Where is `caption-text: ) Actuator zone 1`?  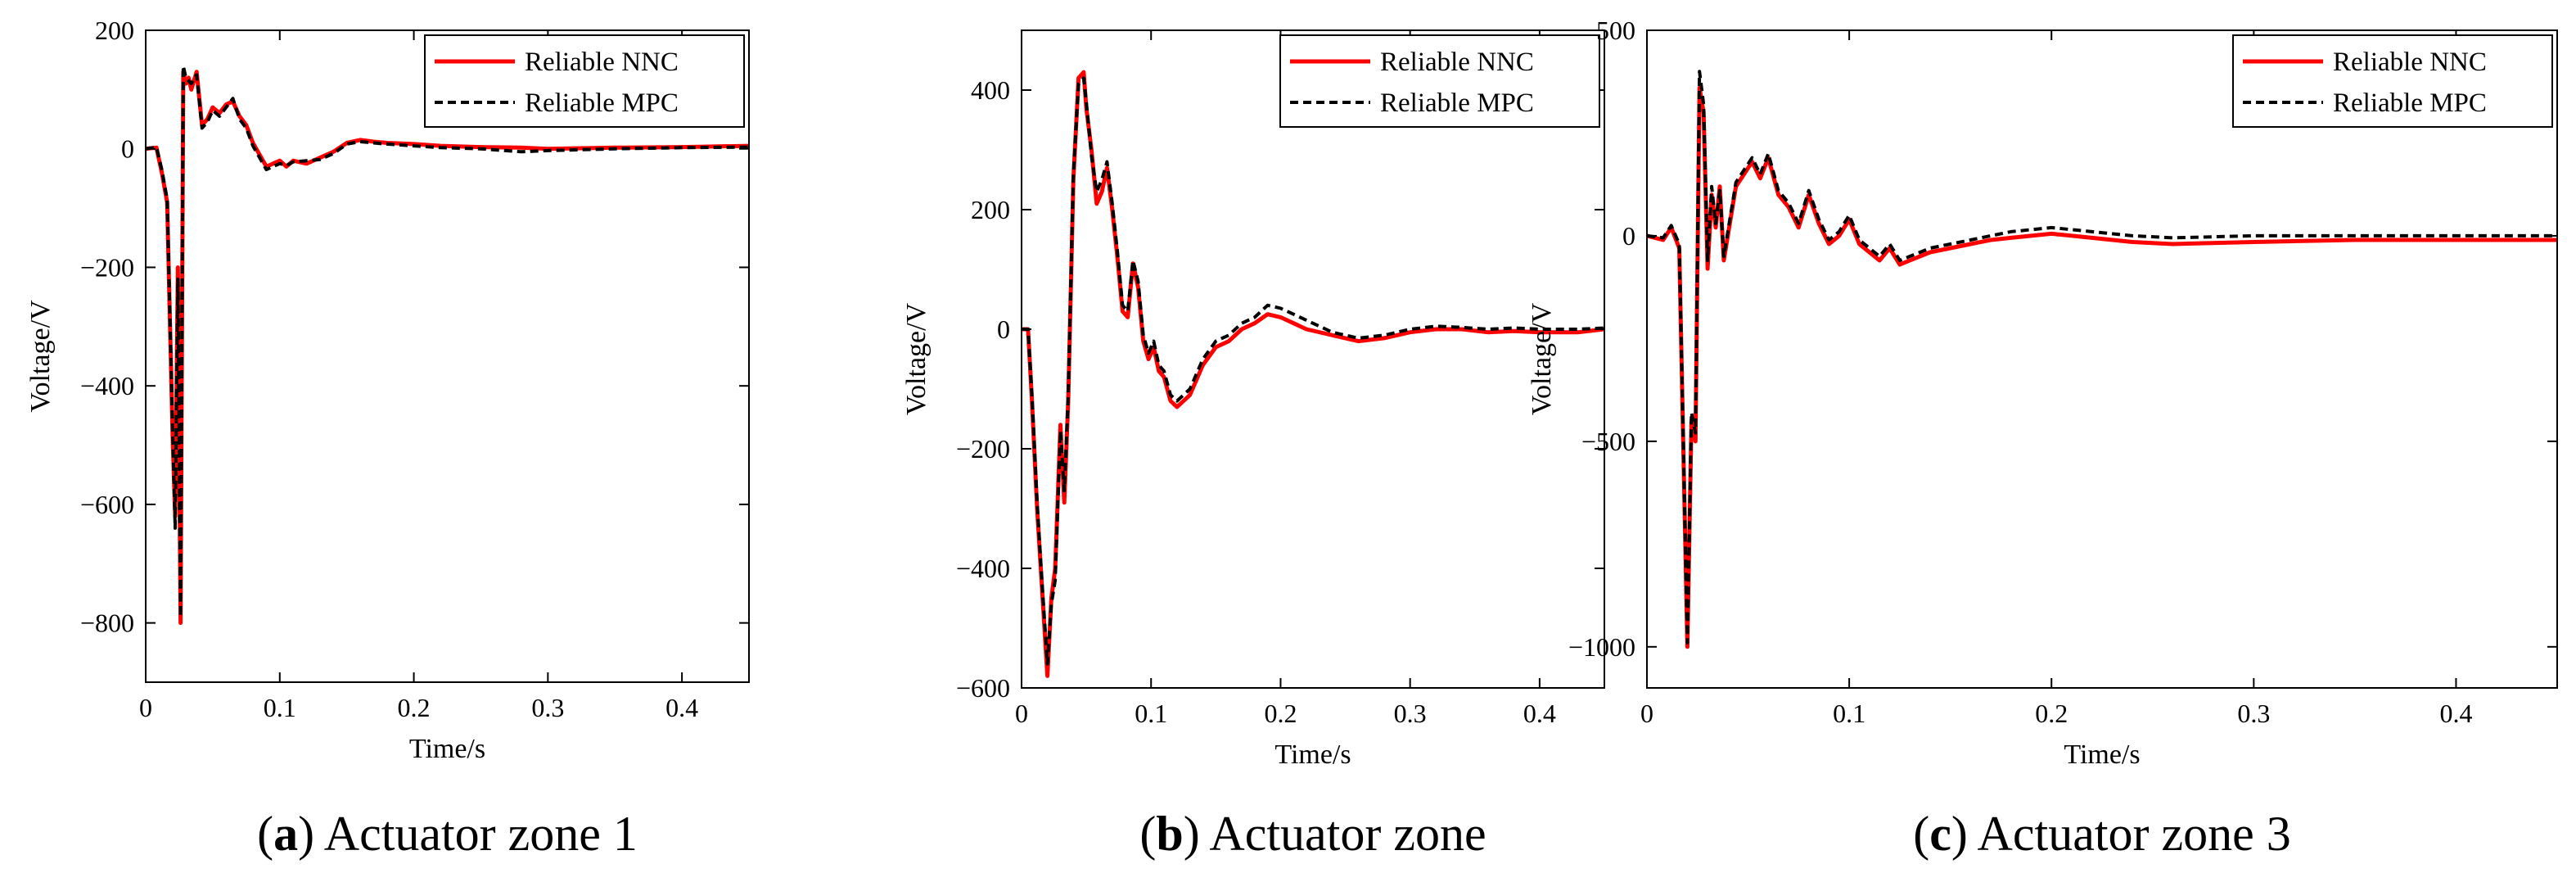 caption-text: ) Actuator zone 1 is located at coordinates (468, 834).